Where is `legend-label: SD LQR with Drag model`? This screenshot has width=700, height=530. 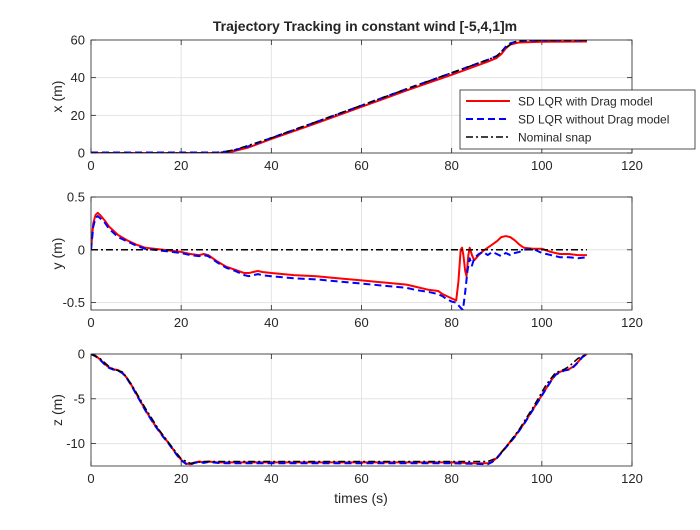
legend-label: SD LQR with Drag model is located at coordinates (585, 102).